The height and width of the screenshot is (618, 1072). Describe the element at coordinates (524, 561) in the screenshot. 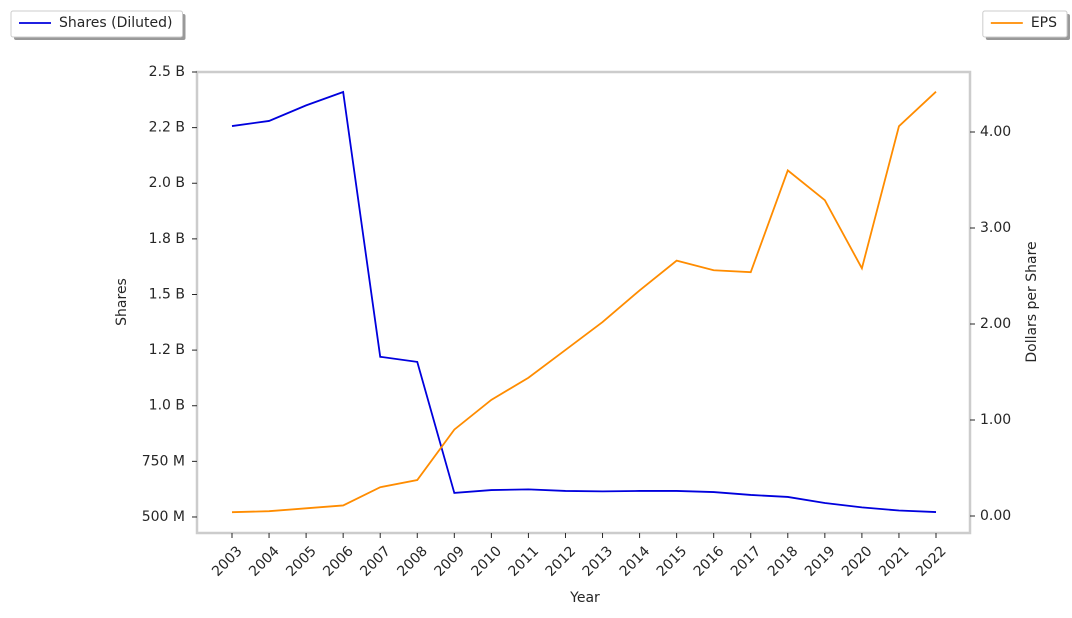

I see `x-tick-label: 2011` at that location.